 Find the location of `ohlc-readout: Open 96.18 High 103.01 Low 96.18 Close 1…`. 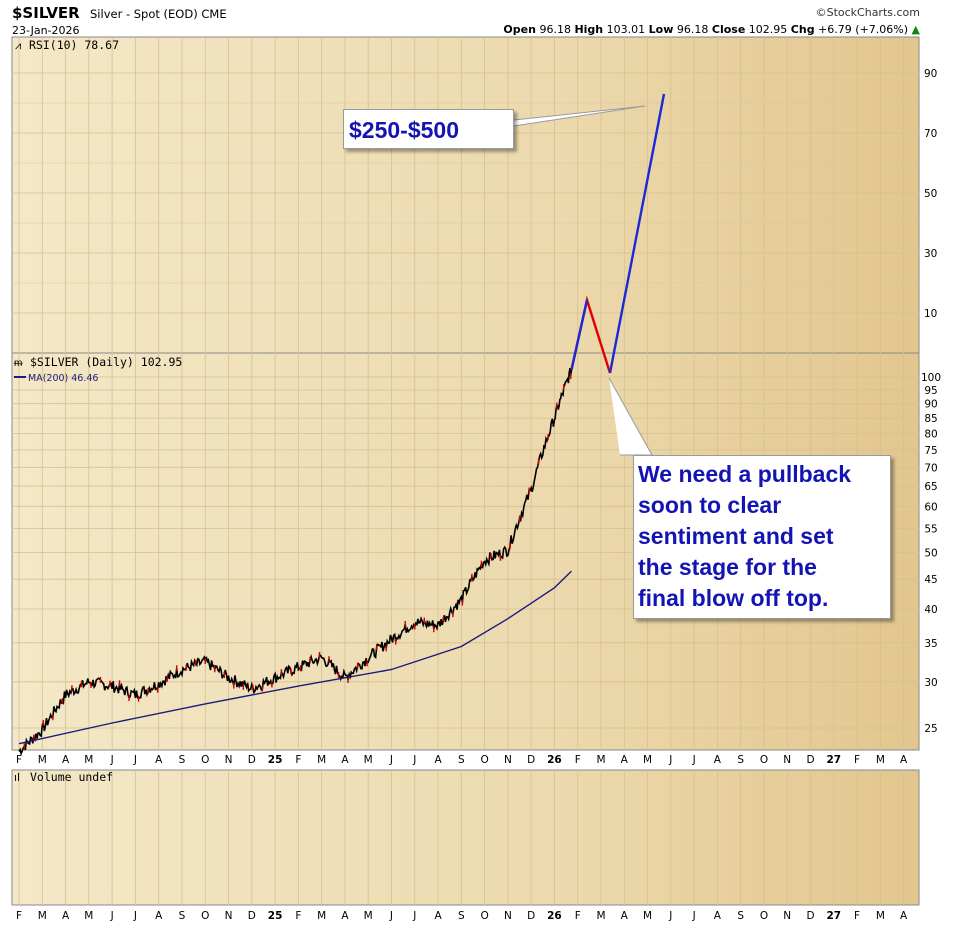

ohlc-readout: Open 96.18 High 103.01 Low 96.18 Close 1… is located at coordinates (711, 29).